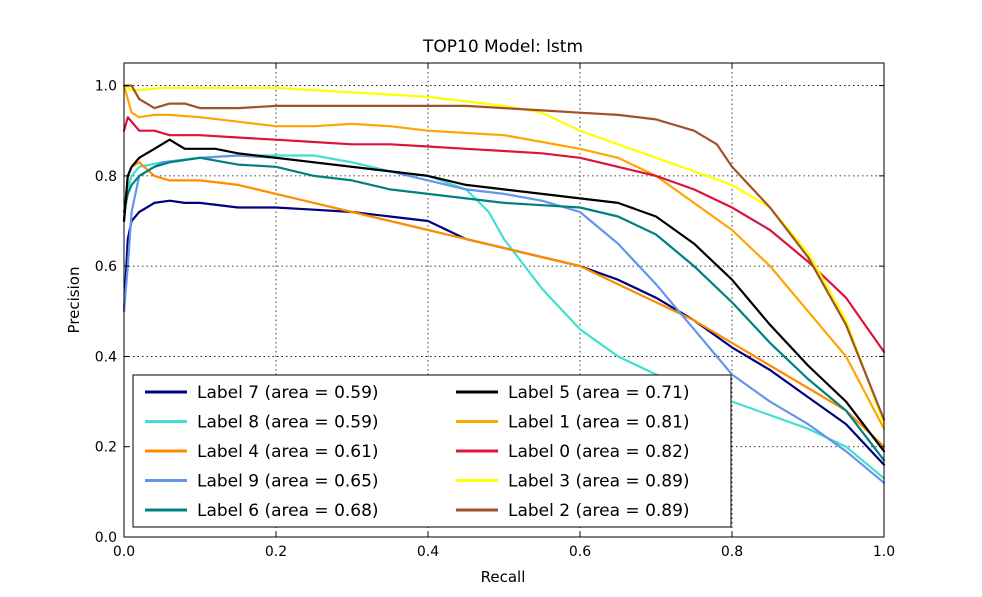 The image size is (982, 597). What do you see at coordinates (124, 552) in the screenshot?
I see `x-tick-label: 0.0` at bounding box center [124, 552].